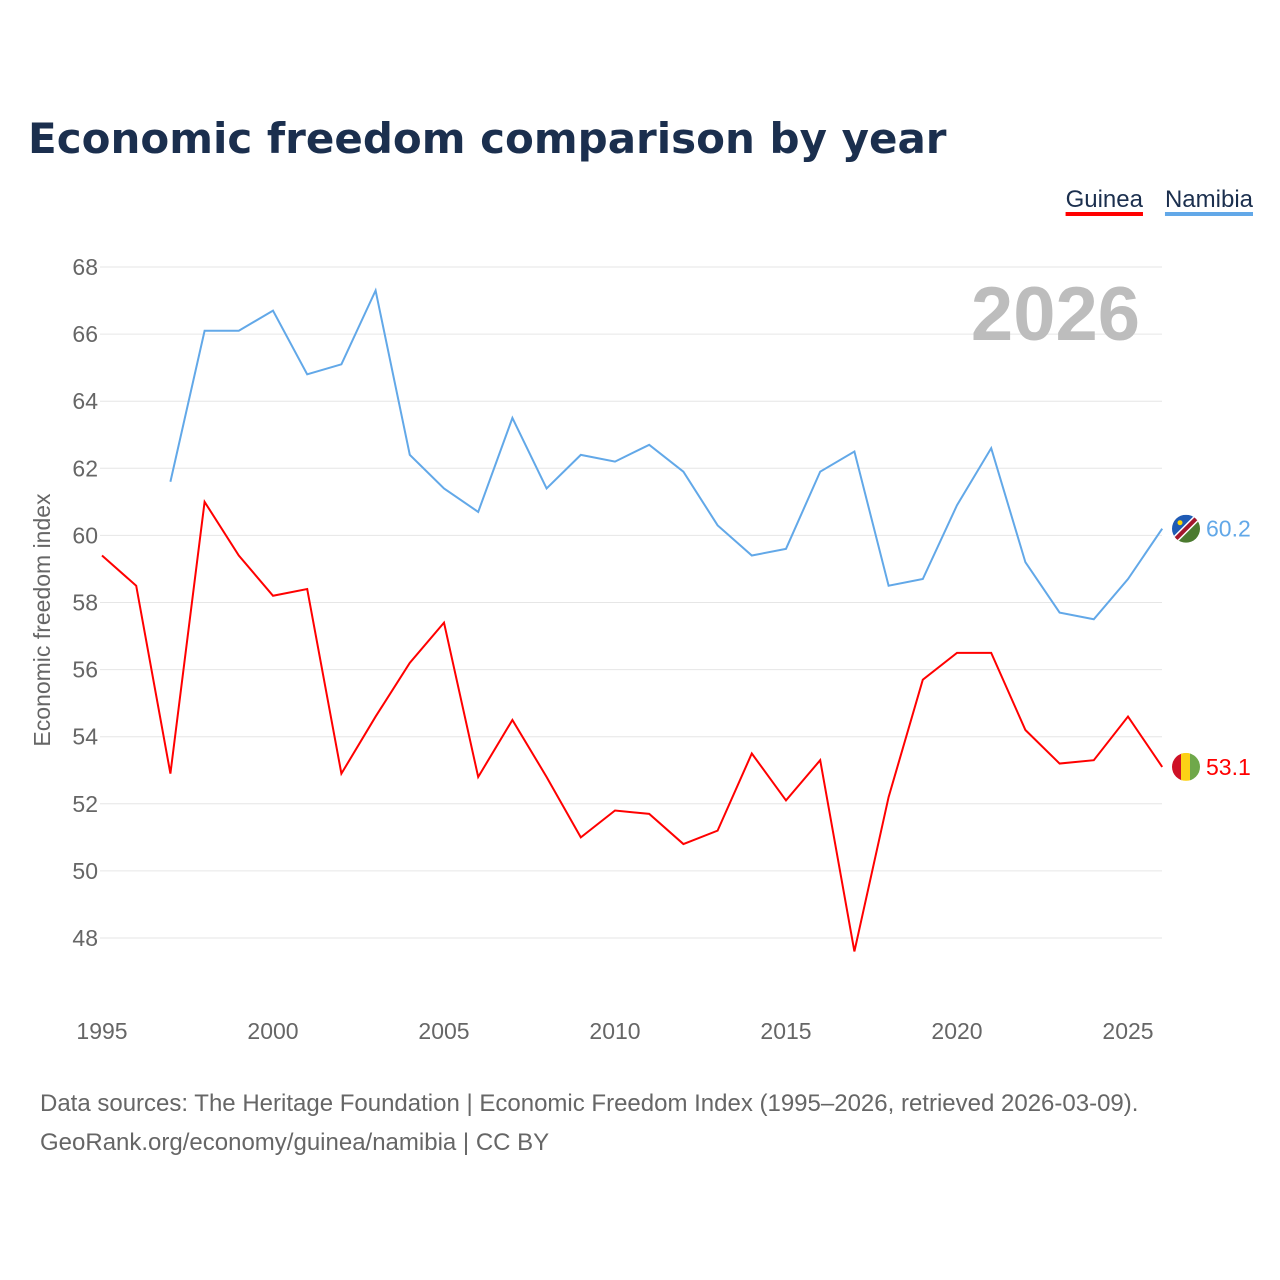  I want to click on x-tick-label: 2000, so click(272, 1031).